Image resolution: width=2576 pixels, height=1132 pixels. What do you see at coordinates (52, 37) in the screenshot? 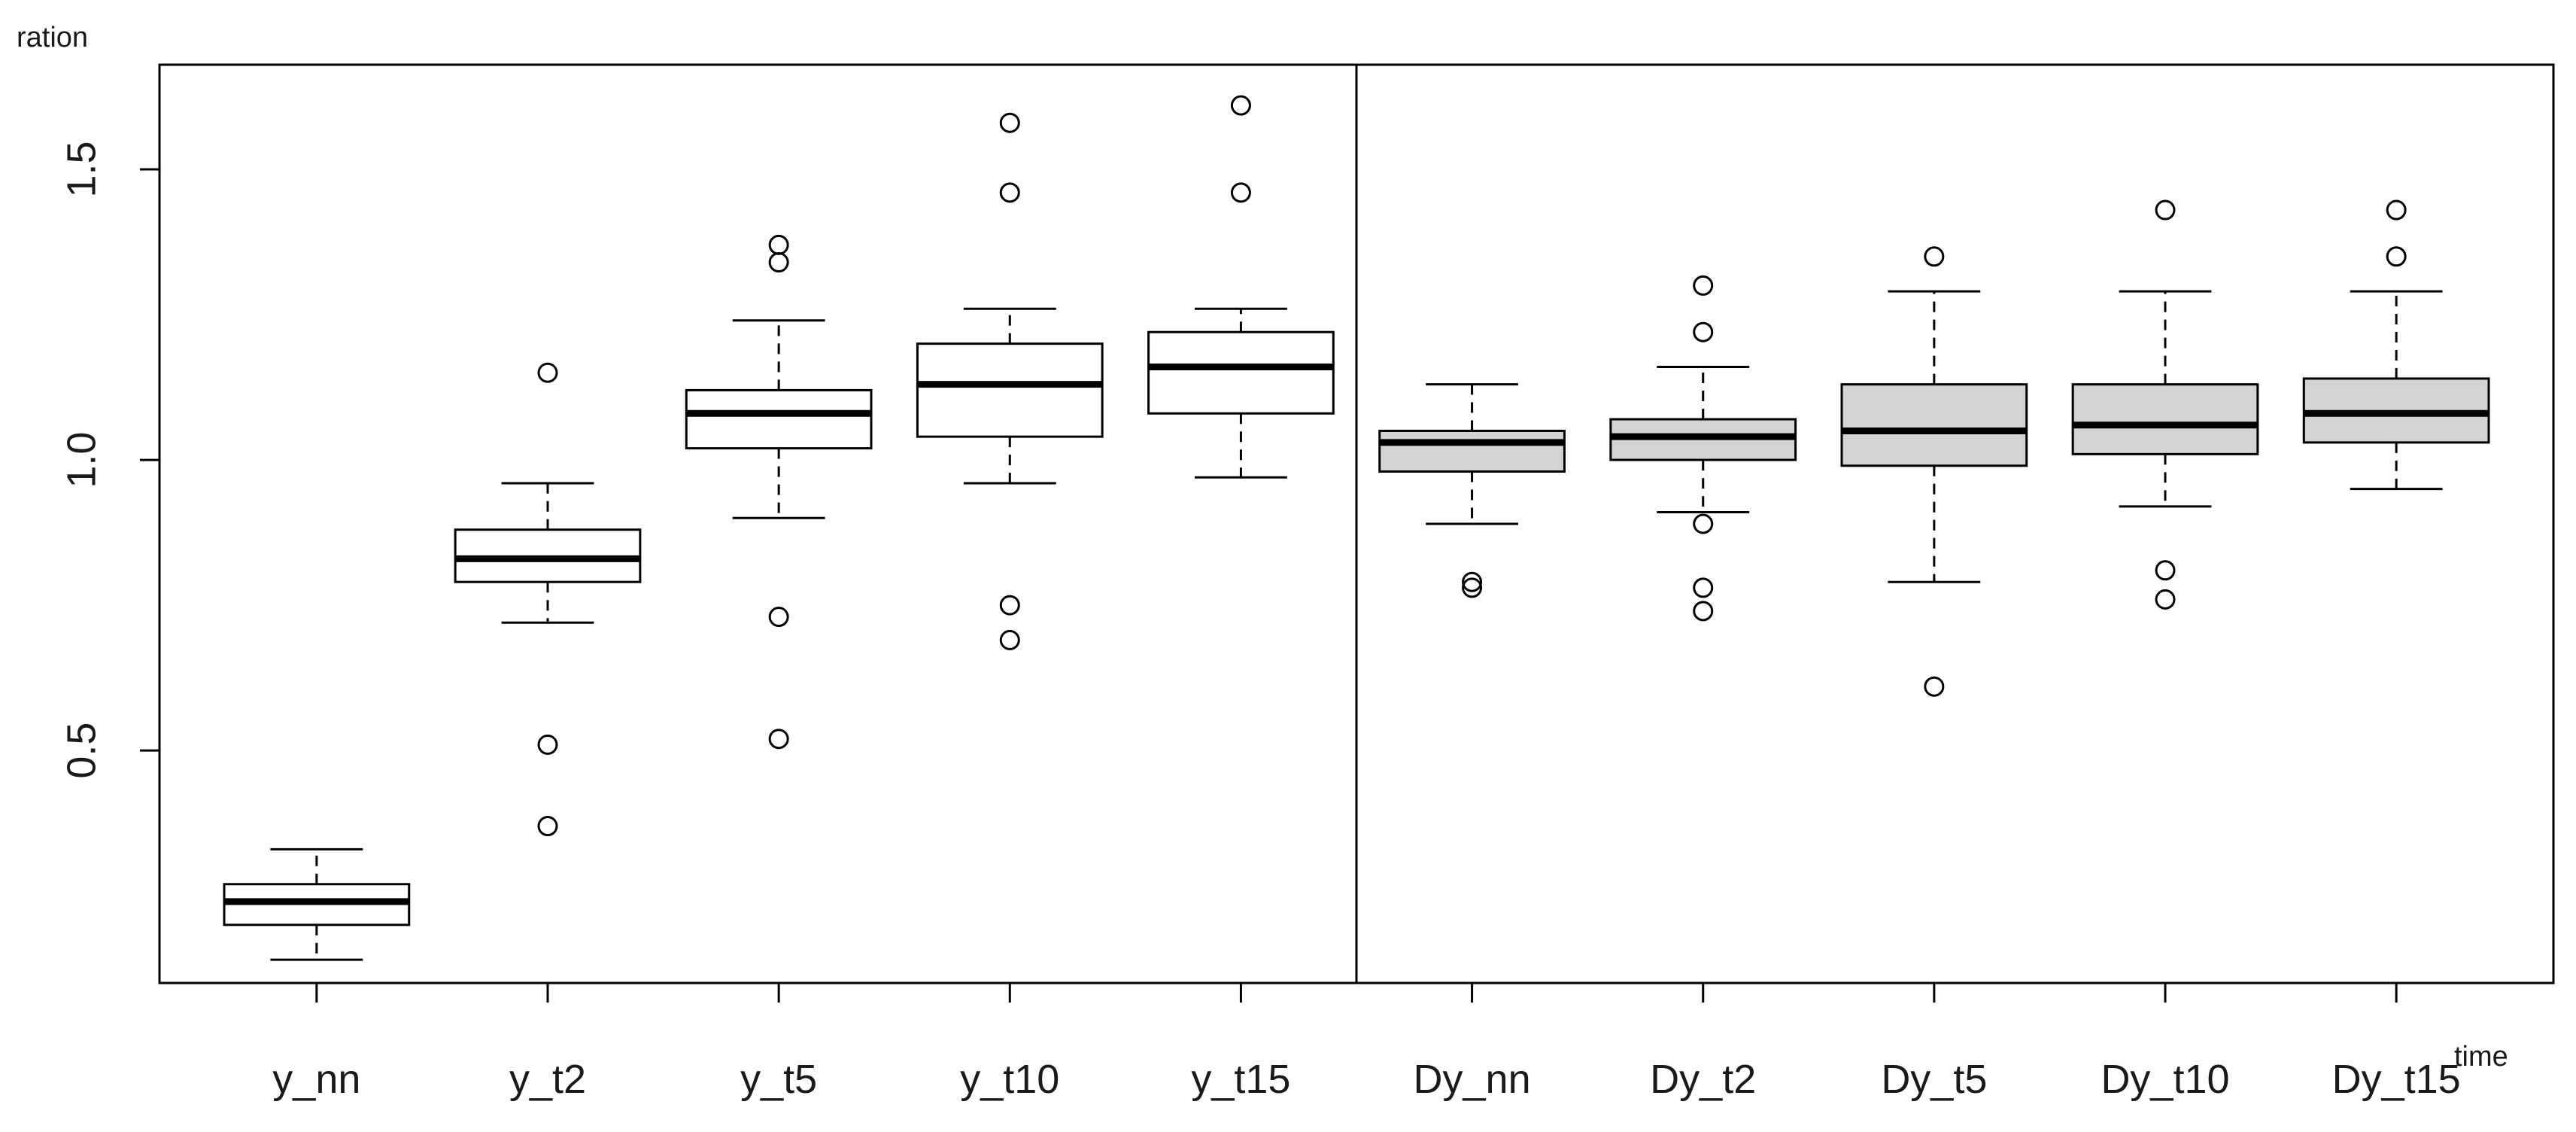
I see `y-axis-title: ration` at bounding box center [52, 37].